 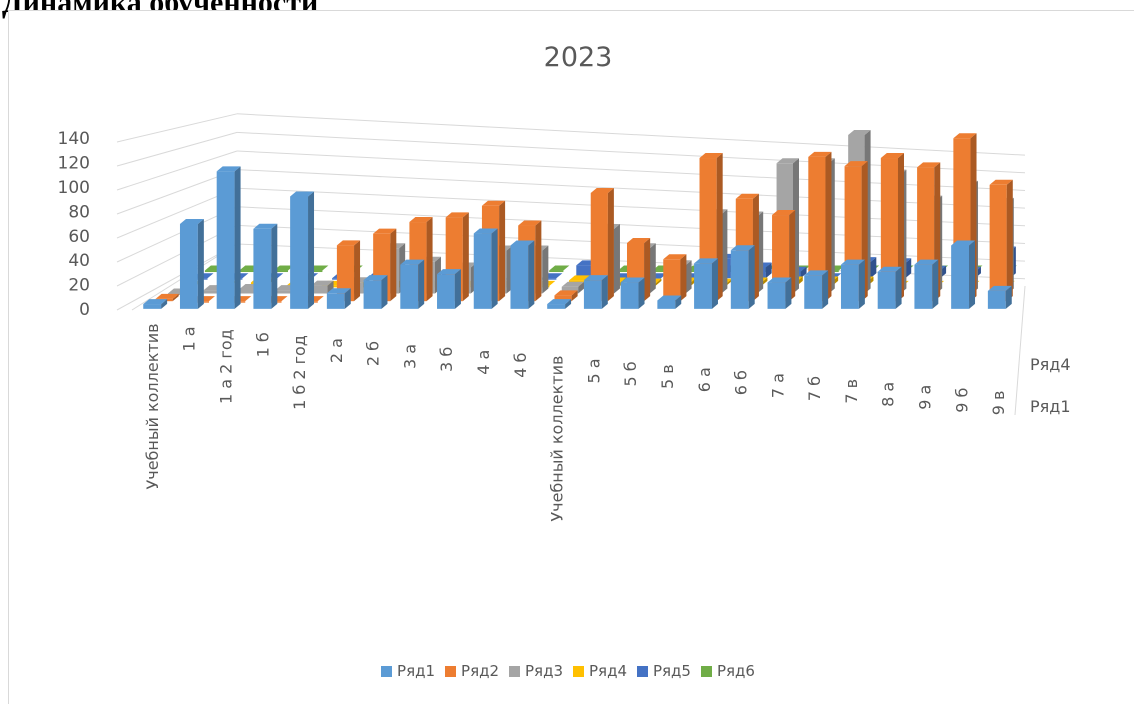 What do you see at coordinates (998, 403) in the screenshot?
I see `x-tick-label: 9 в` at bounding box center [998, 403].